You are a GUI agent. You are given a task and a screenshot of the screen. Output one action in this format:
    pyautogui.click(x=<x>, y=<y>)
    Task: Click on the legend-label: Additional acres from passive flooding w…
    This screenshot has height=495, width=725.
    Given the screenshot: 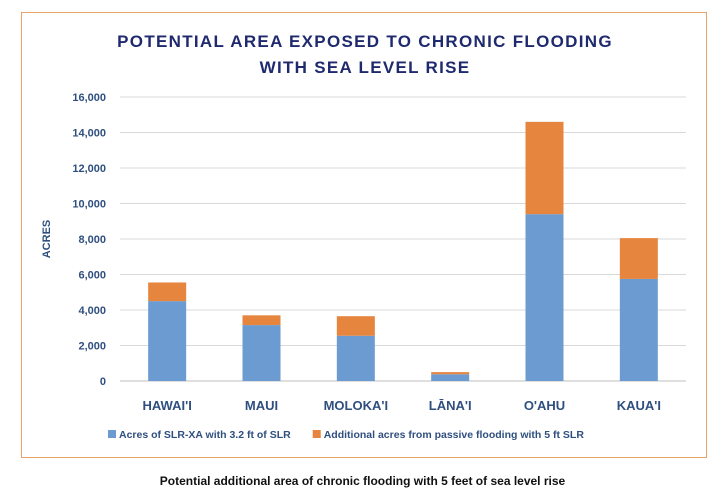 What is the action you would take?
    pyautogui.click(x=454, y=435)
    